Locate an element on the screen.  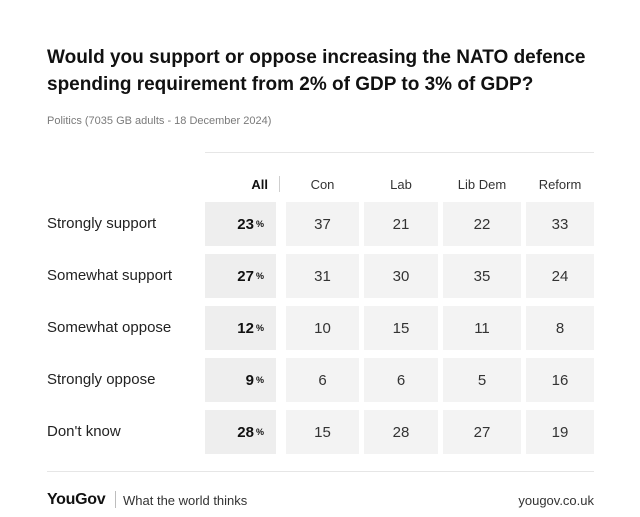
column-header-reform: Reform is located at coordinates (560, 184).